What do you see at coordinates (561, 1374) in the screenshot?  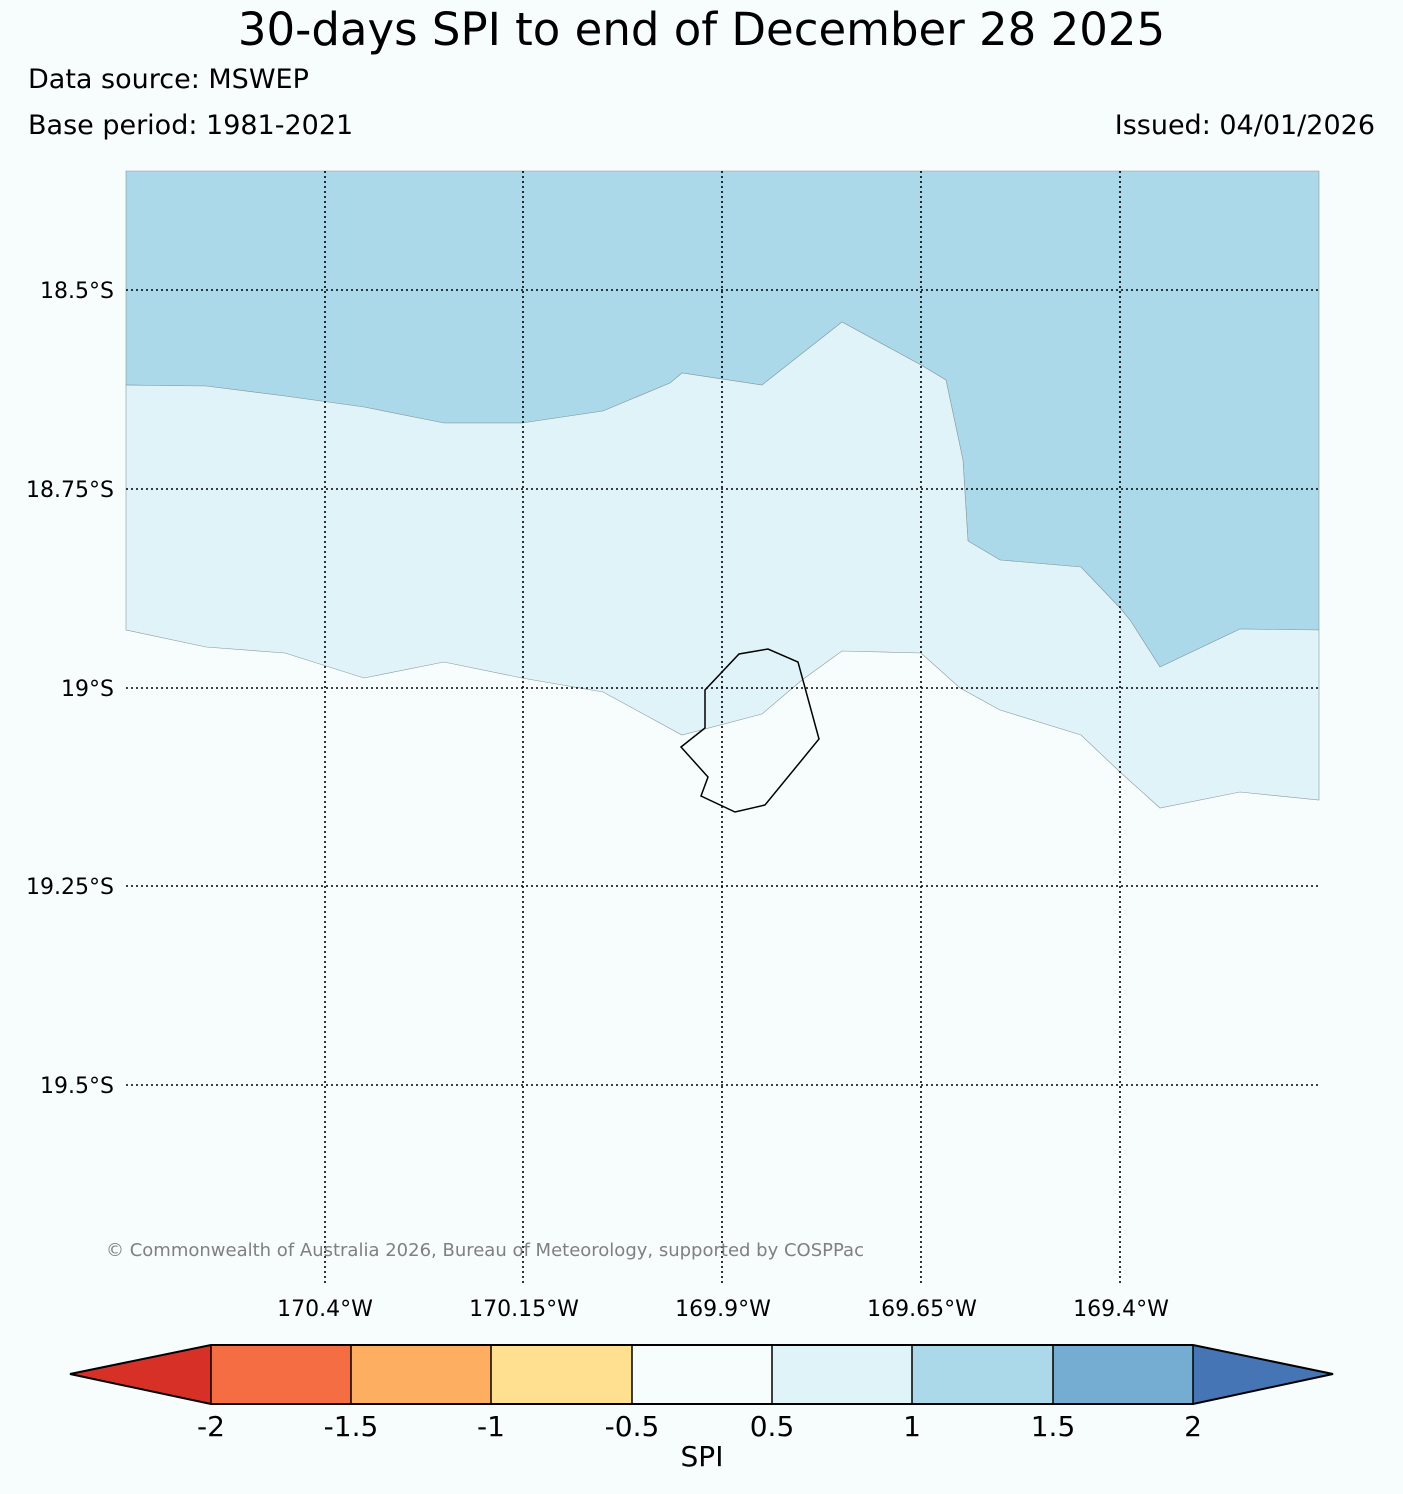 I see `colorbar-segment-neg1-neg0.5` at bounding box center [561, 1374].